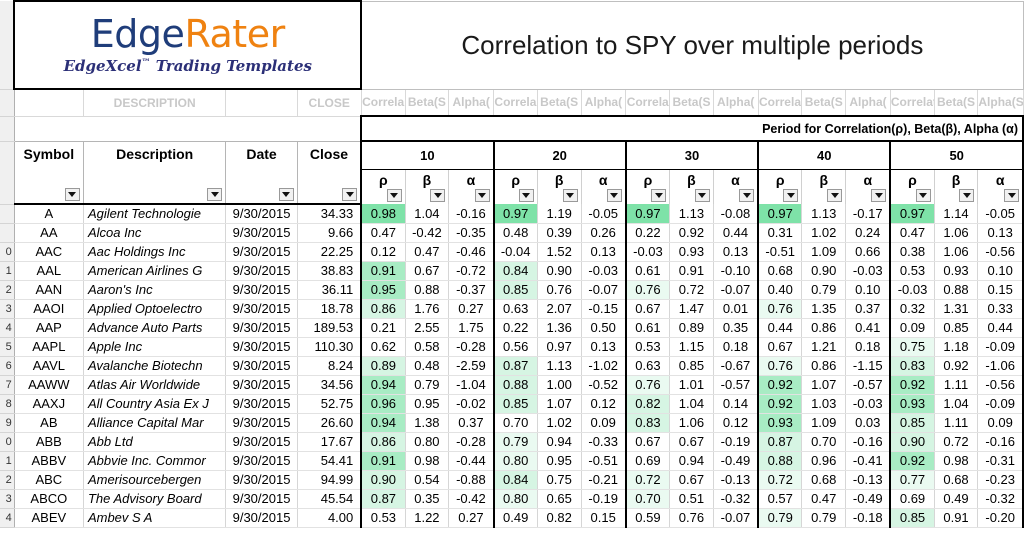 The width and height of the screenshot is (1024, 535). Describe the element at coordinates (604, 385) in the screenshot. I see `cell-value: -0.52` at that location.